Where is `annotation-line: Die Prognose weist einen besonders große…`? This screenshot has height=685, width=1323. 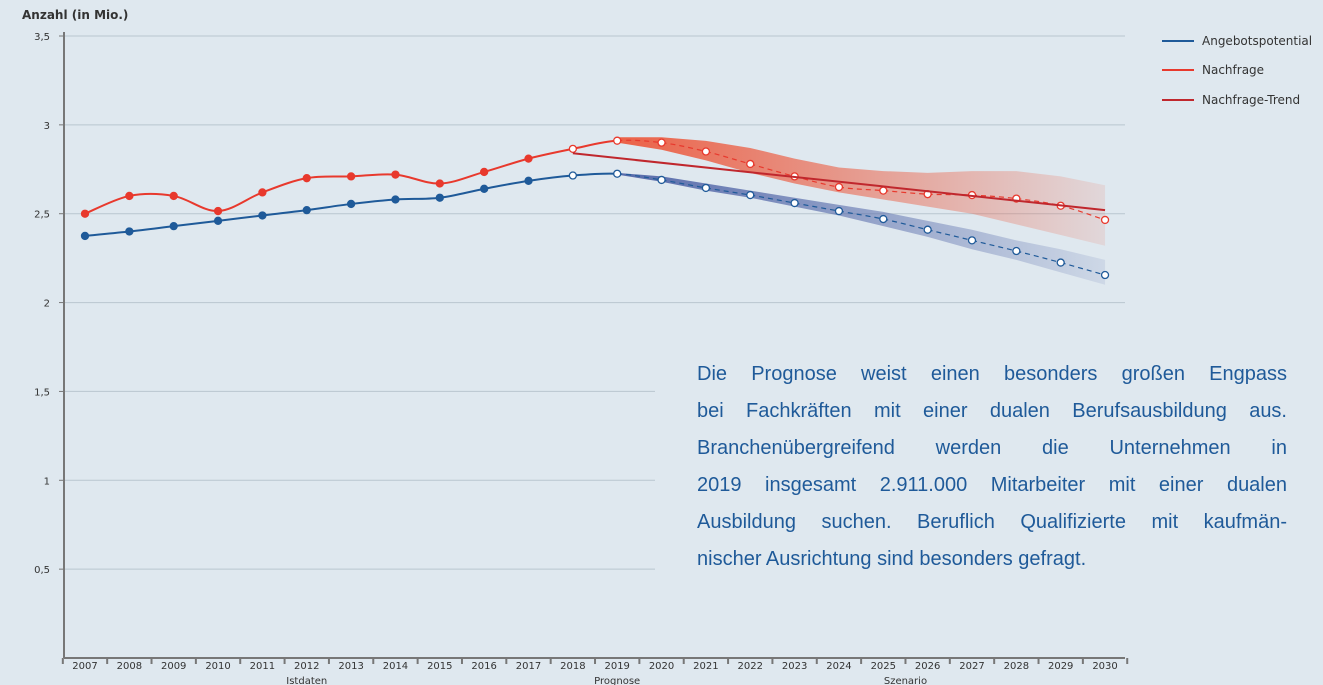
annotation-line: Die Prognose weist einen besonders große… is located at coordinates (992, 374).